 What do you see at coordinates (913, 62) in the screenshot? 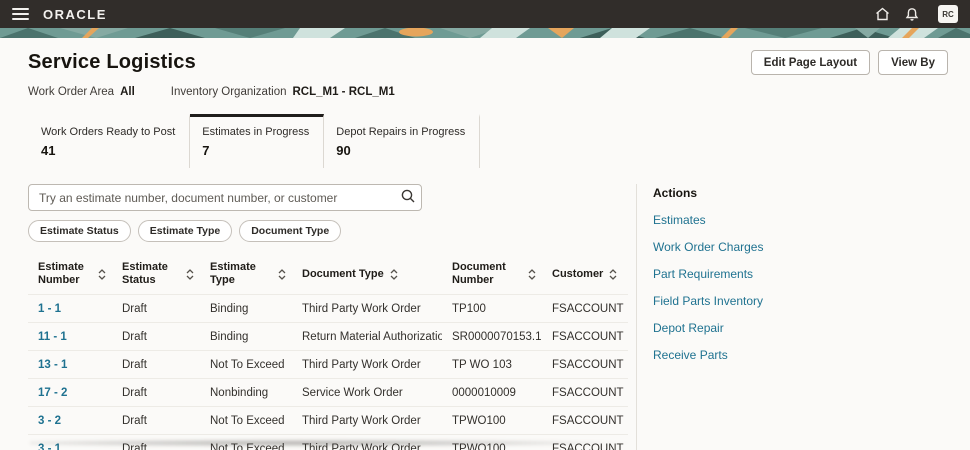
I see `view-by-button: View By` at bounding box center [913, 62].